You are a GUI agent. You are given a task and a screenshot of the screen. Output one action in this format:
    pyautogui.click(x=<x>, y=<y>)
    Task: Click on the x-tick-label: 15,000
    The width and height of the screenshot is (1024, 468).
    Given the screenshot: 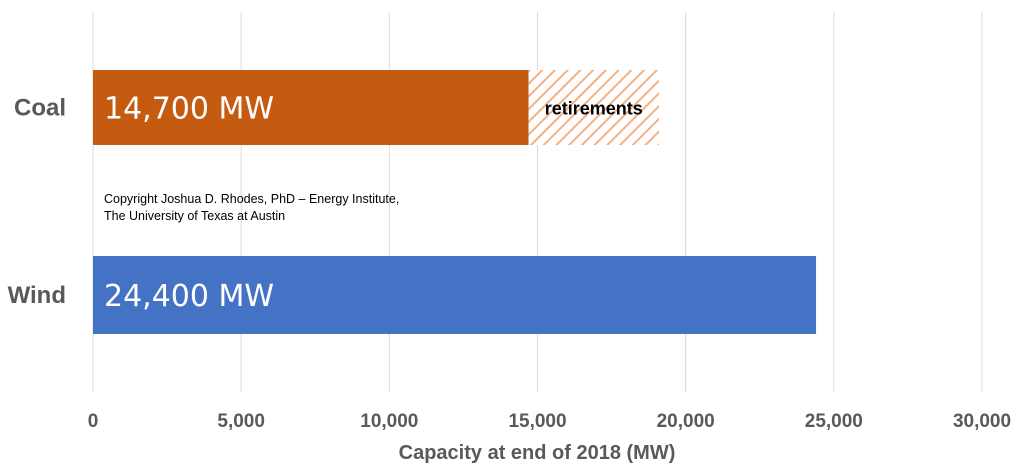 What is the action you would take?
    pyautogui.click(x=537, y=421)
    